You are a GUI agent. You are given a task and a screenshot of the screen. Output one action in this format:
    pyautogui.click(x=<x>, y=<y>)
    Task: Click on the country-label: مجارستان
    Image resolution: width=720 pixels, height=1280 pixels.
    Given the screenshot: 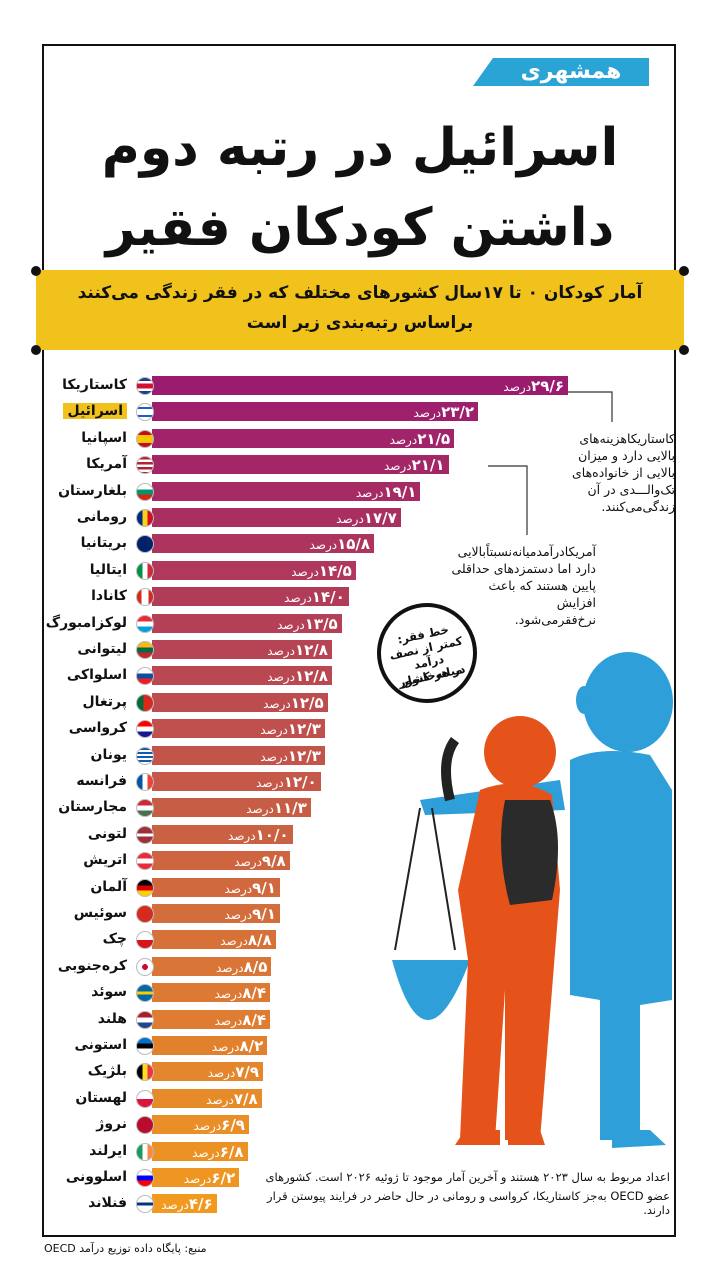 What is the action you would take?
    pyautogui.click(x=92, y=807)
    